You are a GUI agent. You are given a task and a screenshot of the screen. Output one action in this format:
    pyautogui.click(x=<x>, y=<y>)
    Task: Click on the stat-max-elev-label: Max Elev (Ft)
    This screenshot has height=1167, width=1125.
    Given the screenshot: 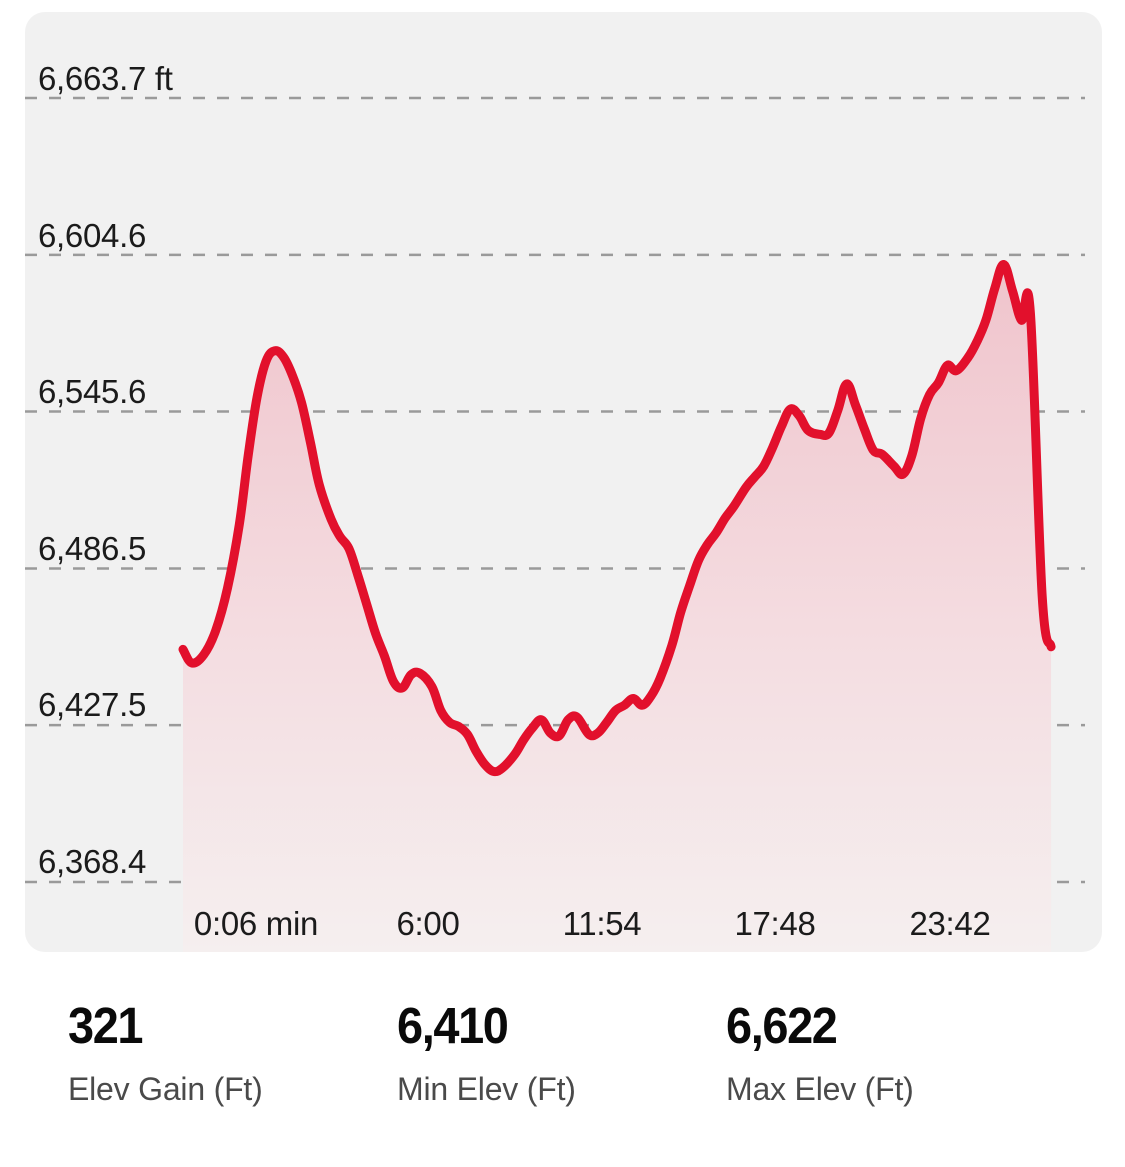 What is the action you would take?
    pyautogui.click(x=820, y=1089)
    